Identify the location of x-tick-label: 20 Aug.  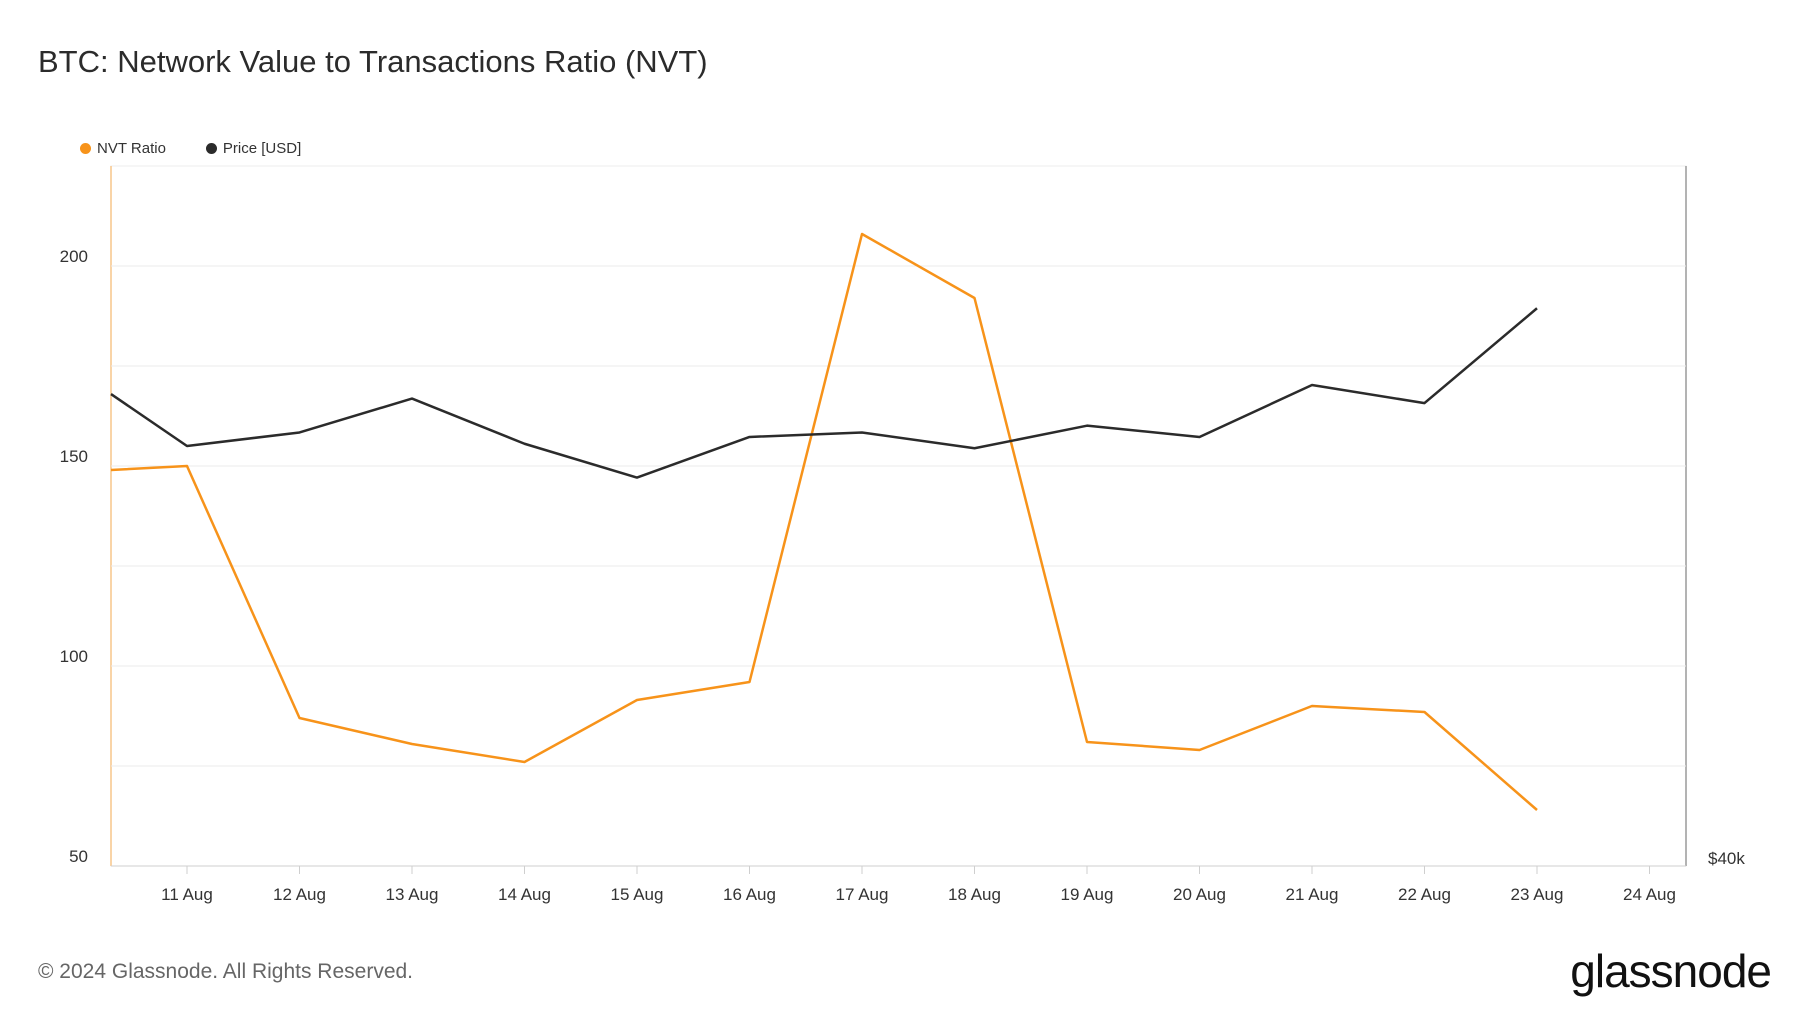
(1199, 894).